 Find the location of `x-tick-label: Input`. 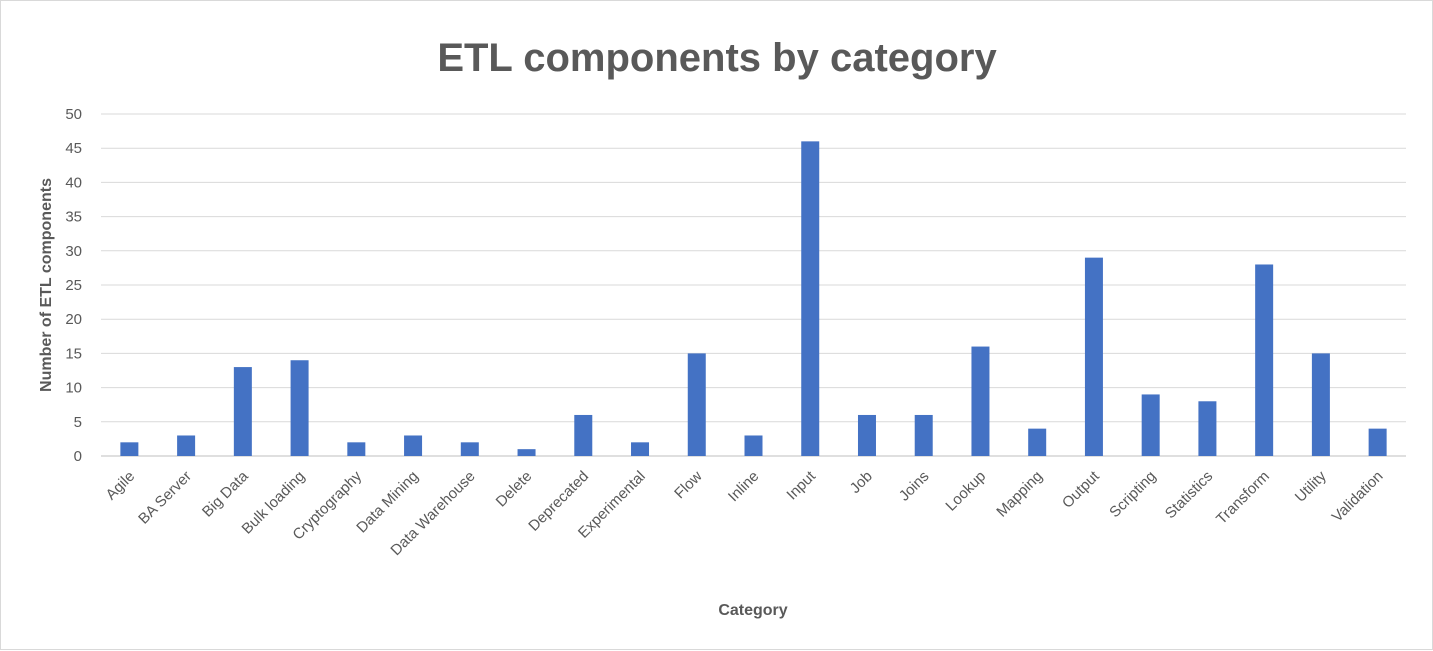

x-tick-label: Input is located at coordinates (801, 485).